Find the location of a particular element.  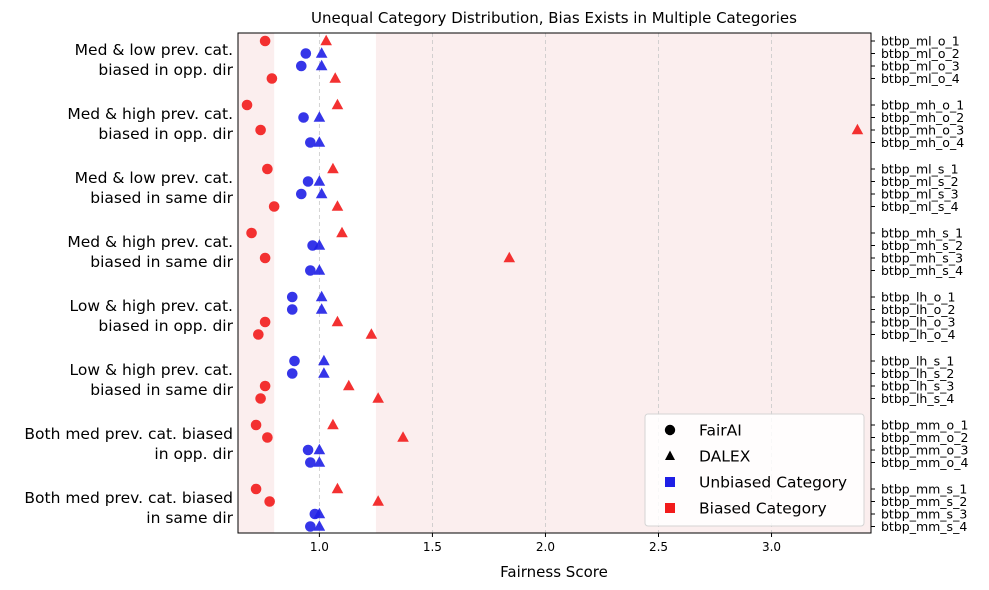

category-label: btbp_mm_o_2 is located at coordinates (924, 437).